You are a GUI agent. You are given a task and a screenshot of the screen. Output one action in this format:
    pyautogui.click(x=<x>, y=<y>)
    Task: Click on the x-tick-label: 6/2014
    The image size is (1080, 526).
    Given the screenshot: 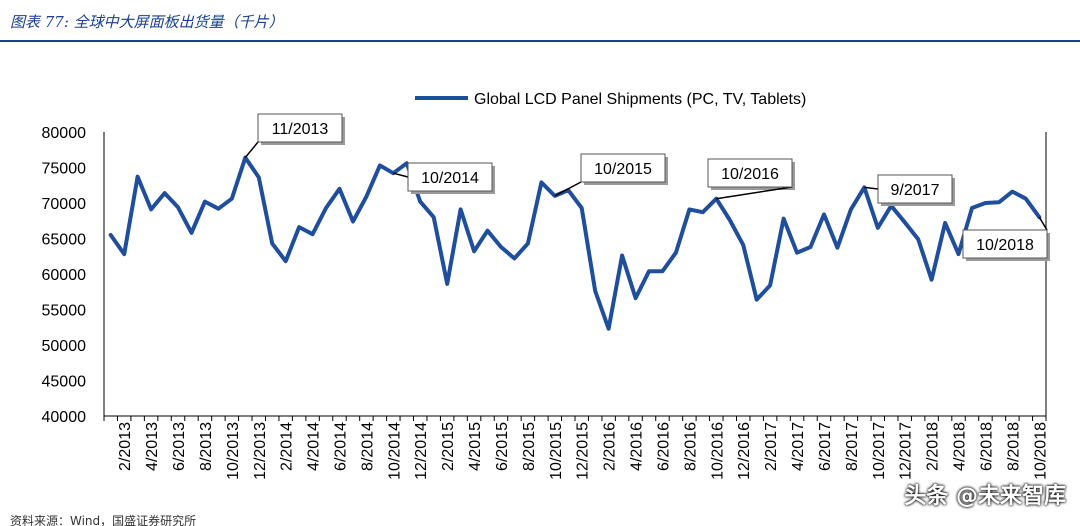 What is the action you would take?
    pyautogui.click(x=341, y=446)
    